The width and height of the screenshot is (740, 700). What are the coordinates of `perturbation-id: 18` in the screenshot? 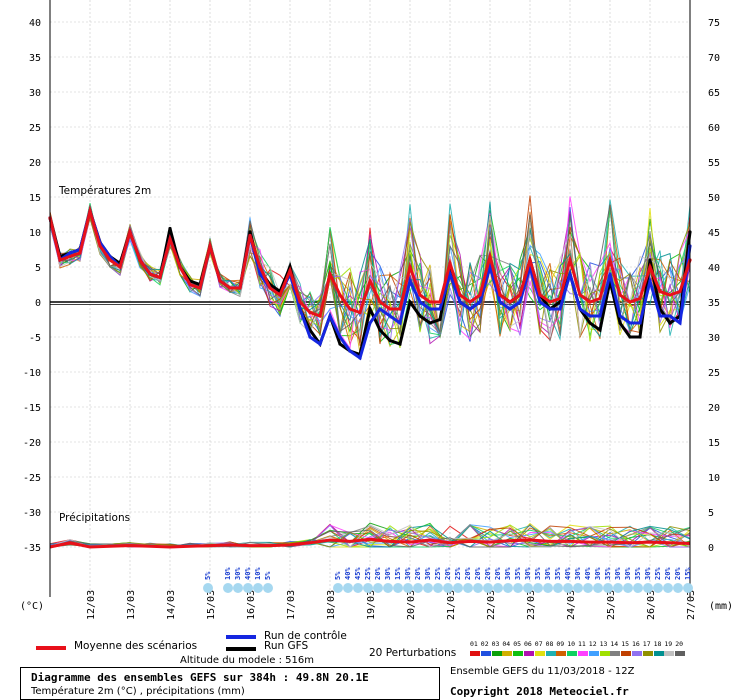 It's located at (657, 644).